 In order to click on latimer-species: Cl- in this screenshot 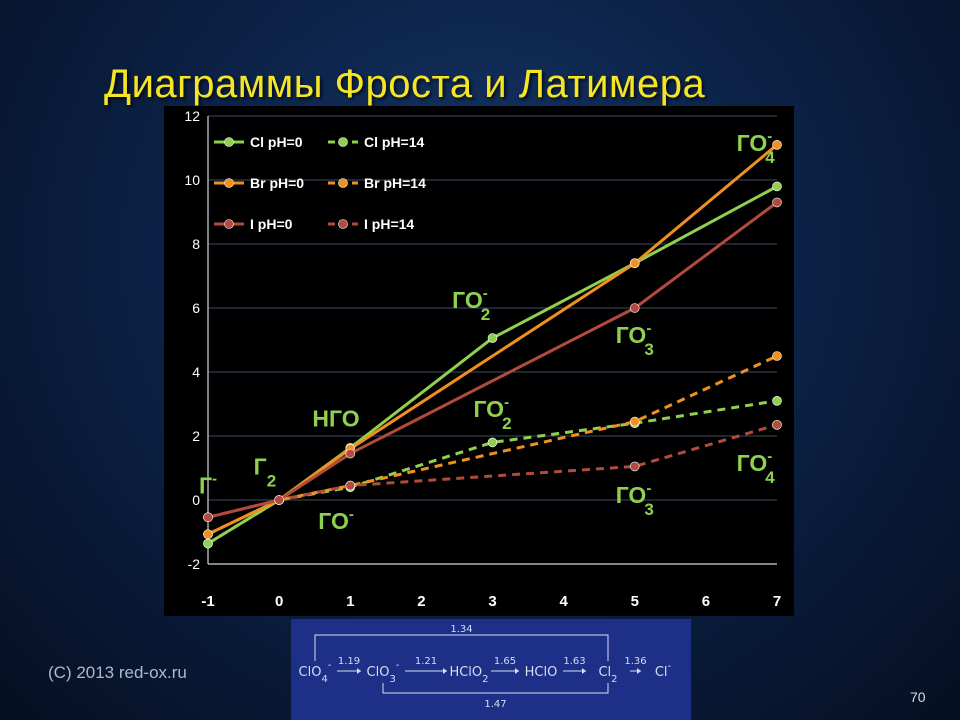, I will do `click(663, 670)`.